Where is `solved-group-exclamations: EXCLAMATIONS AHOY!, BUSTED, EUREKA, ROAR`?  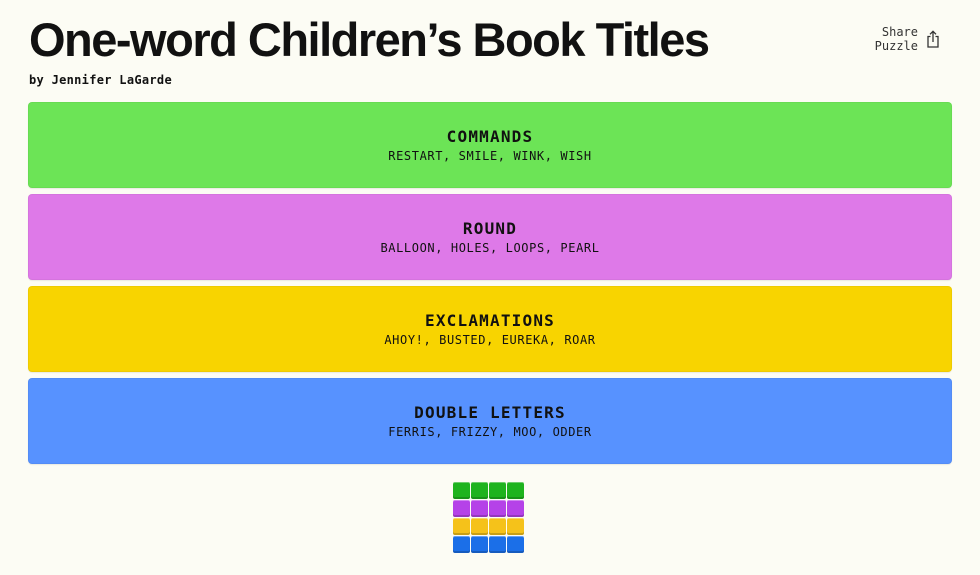 solved-group-exclamations: EXCLAMATIONS AHOY!, BUSTED, EUREKA, ROAR is located at coordinates (490, 329).